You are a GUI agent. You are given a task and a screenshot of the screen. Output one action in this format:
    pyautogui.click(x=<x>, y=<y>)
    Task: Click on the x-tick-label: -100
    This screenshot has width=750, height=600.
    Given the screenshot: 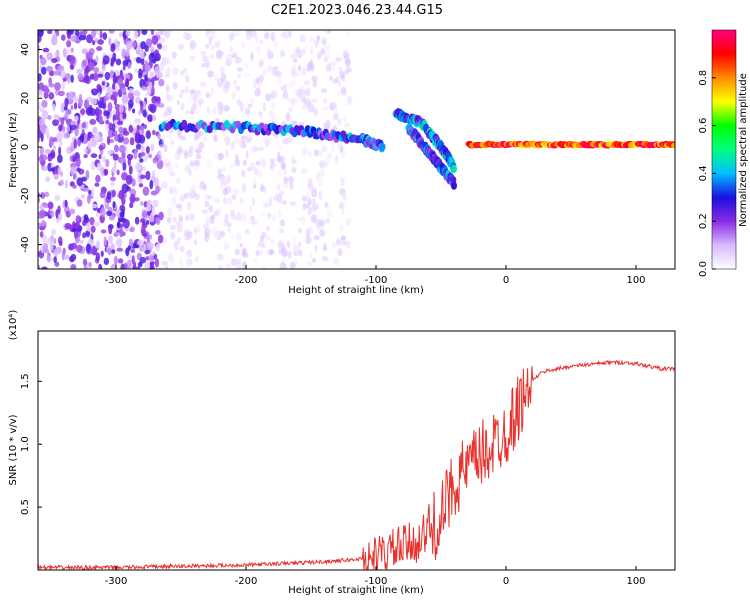 What is the action you would take?
    pyautogui.click(x=376, y=280)
    